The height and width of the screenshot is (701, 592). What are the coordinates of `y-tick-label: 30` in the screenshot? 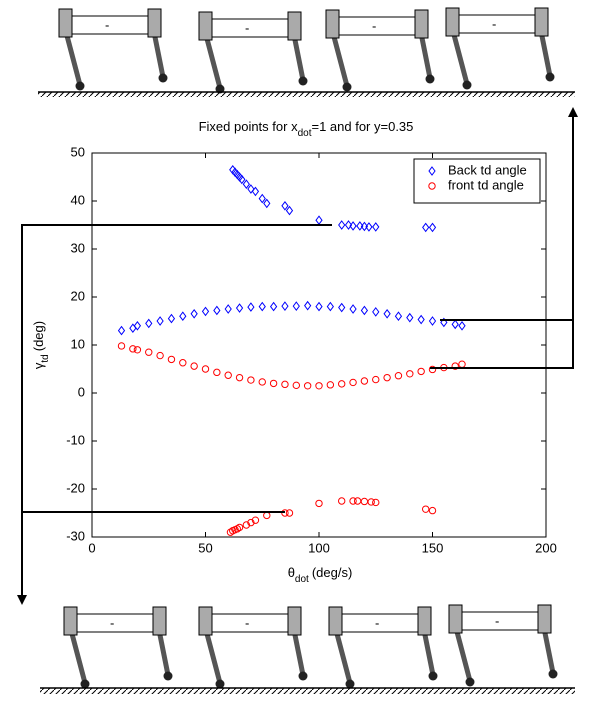 It's located at (78, 247).